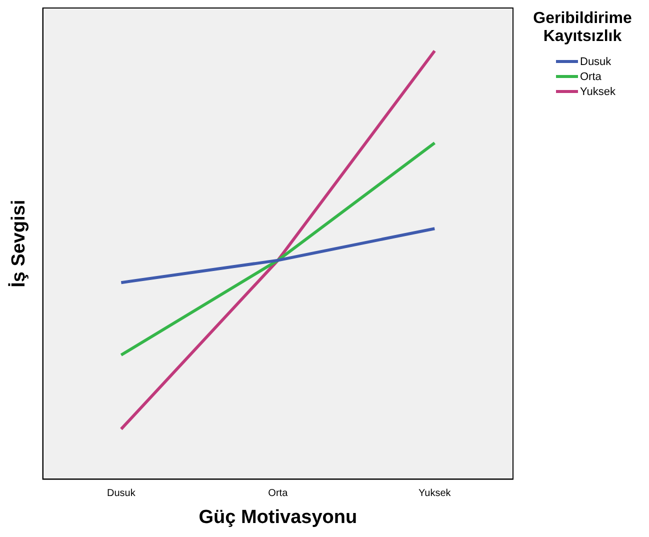 This screenshot has width=649, height=537. Describe the element at coordinates (278, 517) in the screenshot. I see `x-axis-title: Güç Motivasyonu` at that location.